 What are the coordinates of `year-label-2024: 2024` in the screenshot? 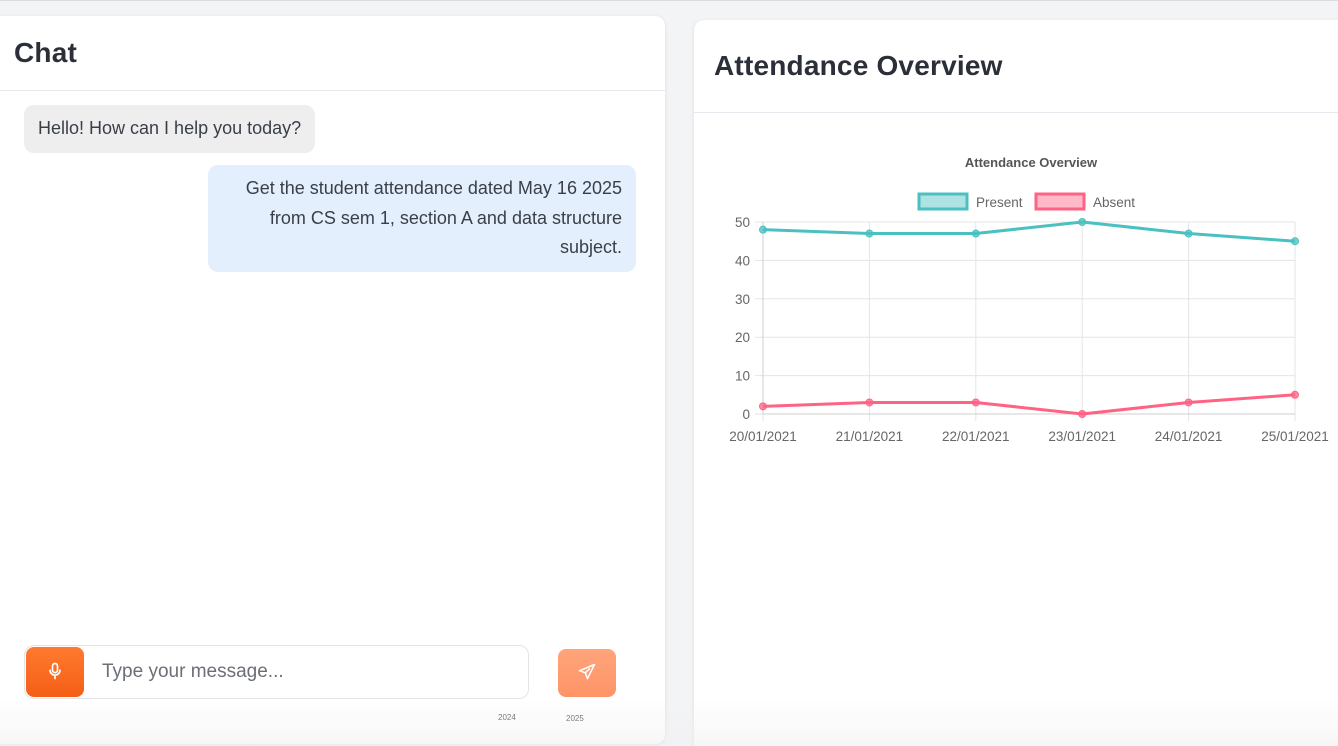 It's located at (507, 717).